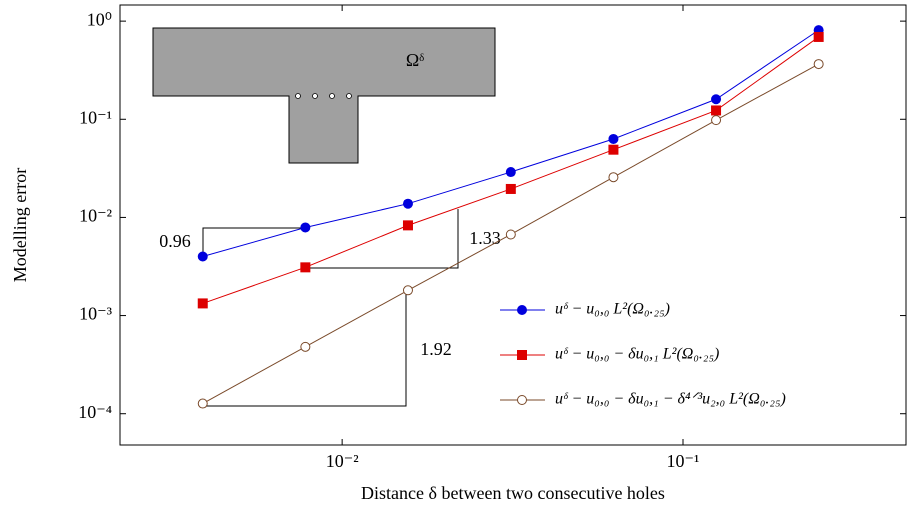 The width and height of the screenshot is (907, 515). I want to click on inset-domain, so click(324, 95).